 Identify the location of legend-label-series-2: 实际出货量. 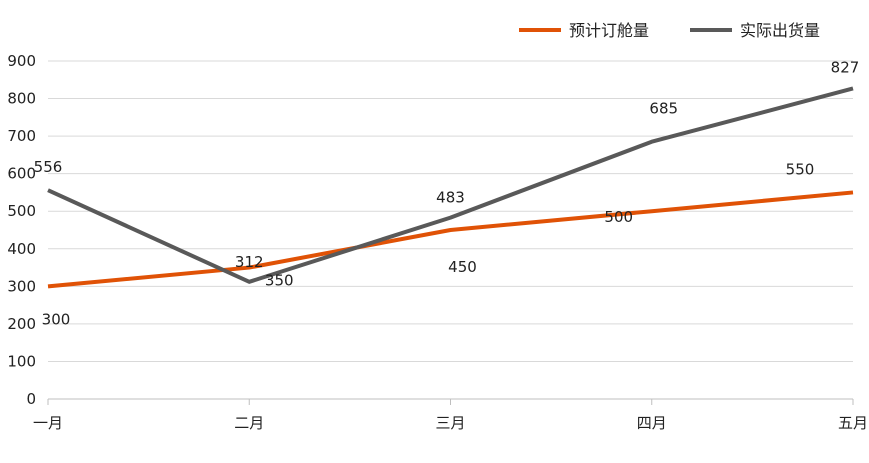
(780, 30).